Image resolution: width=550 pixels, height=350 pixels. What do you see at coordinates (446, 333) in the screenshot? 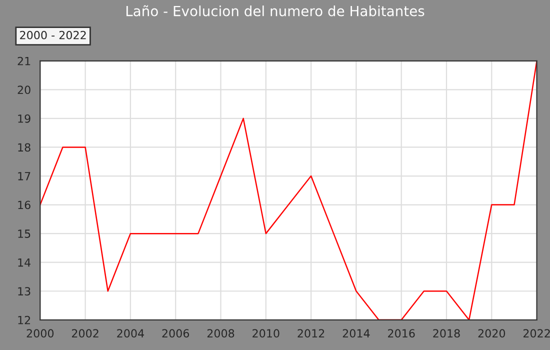
I see `x-tick-label: 2018` at bounding box center [446, 333].